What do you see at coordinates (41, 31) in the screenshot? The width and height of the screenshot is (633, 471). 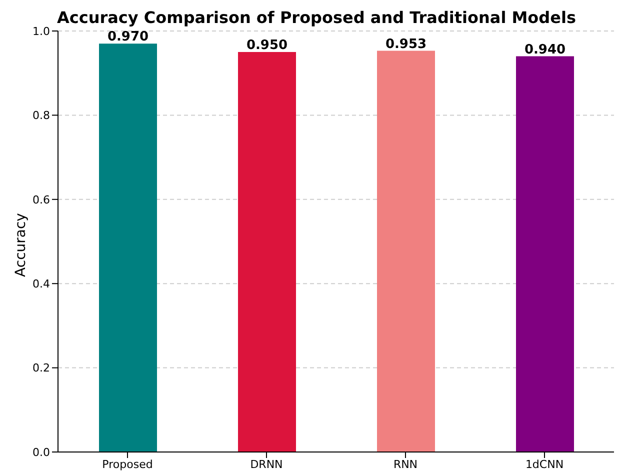 I see `y-tick-label: 1.0` at bounding box center [41, 31].